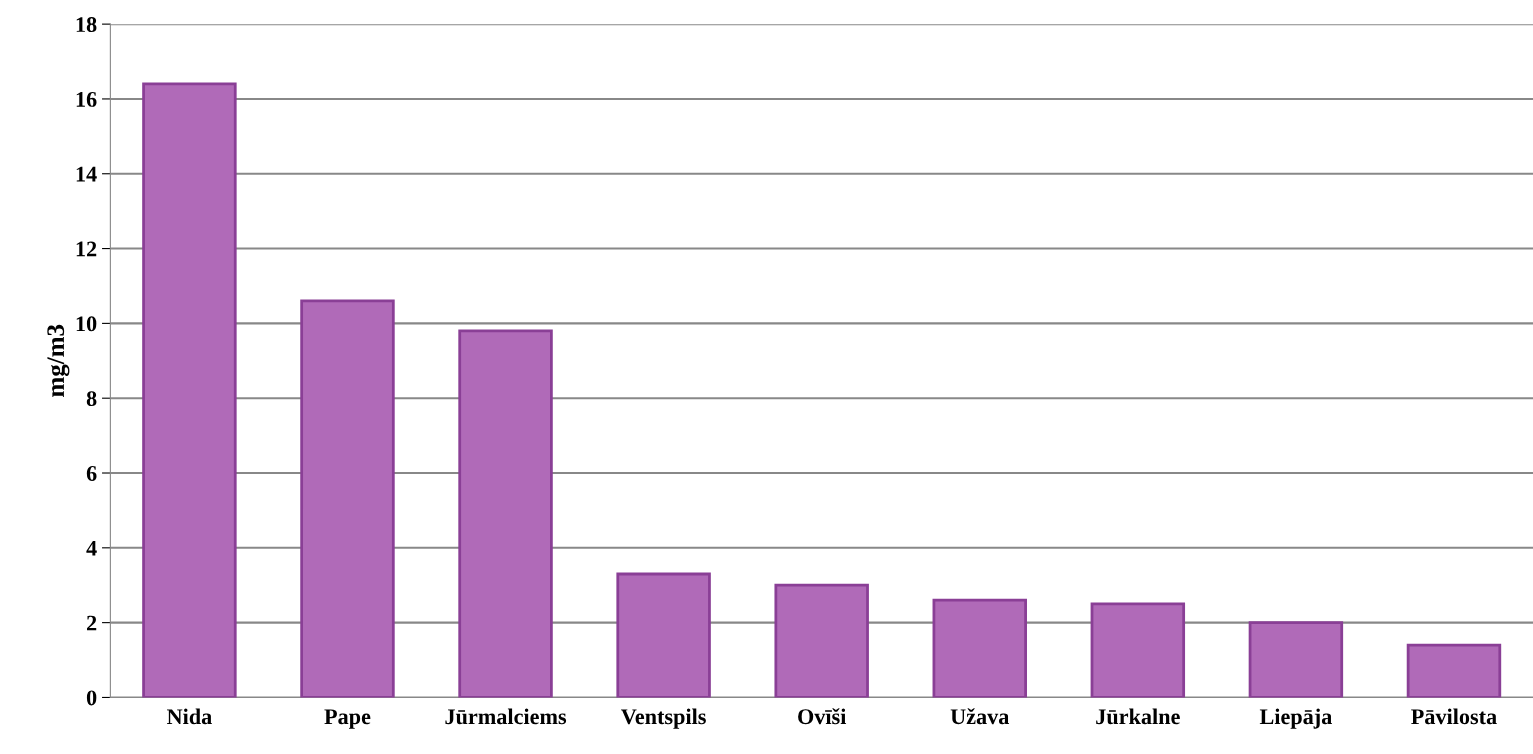 This screenshot has height=754, width=1533. I want to click on x-tick-label: Pāvilosta, so click(1454, 716).